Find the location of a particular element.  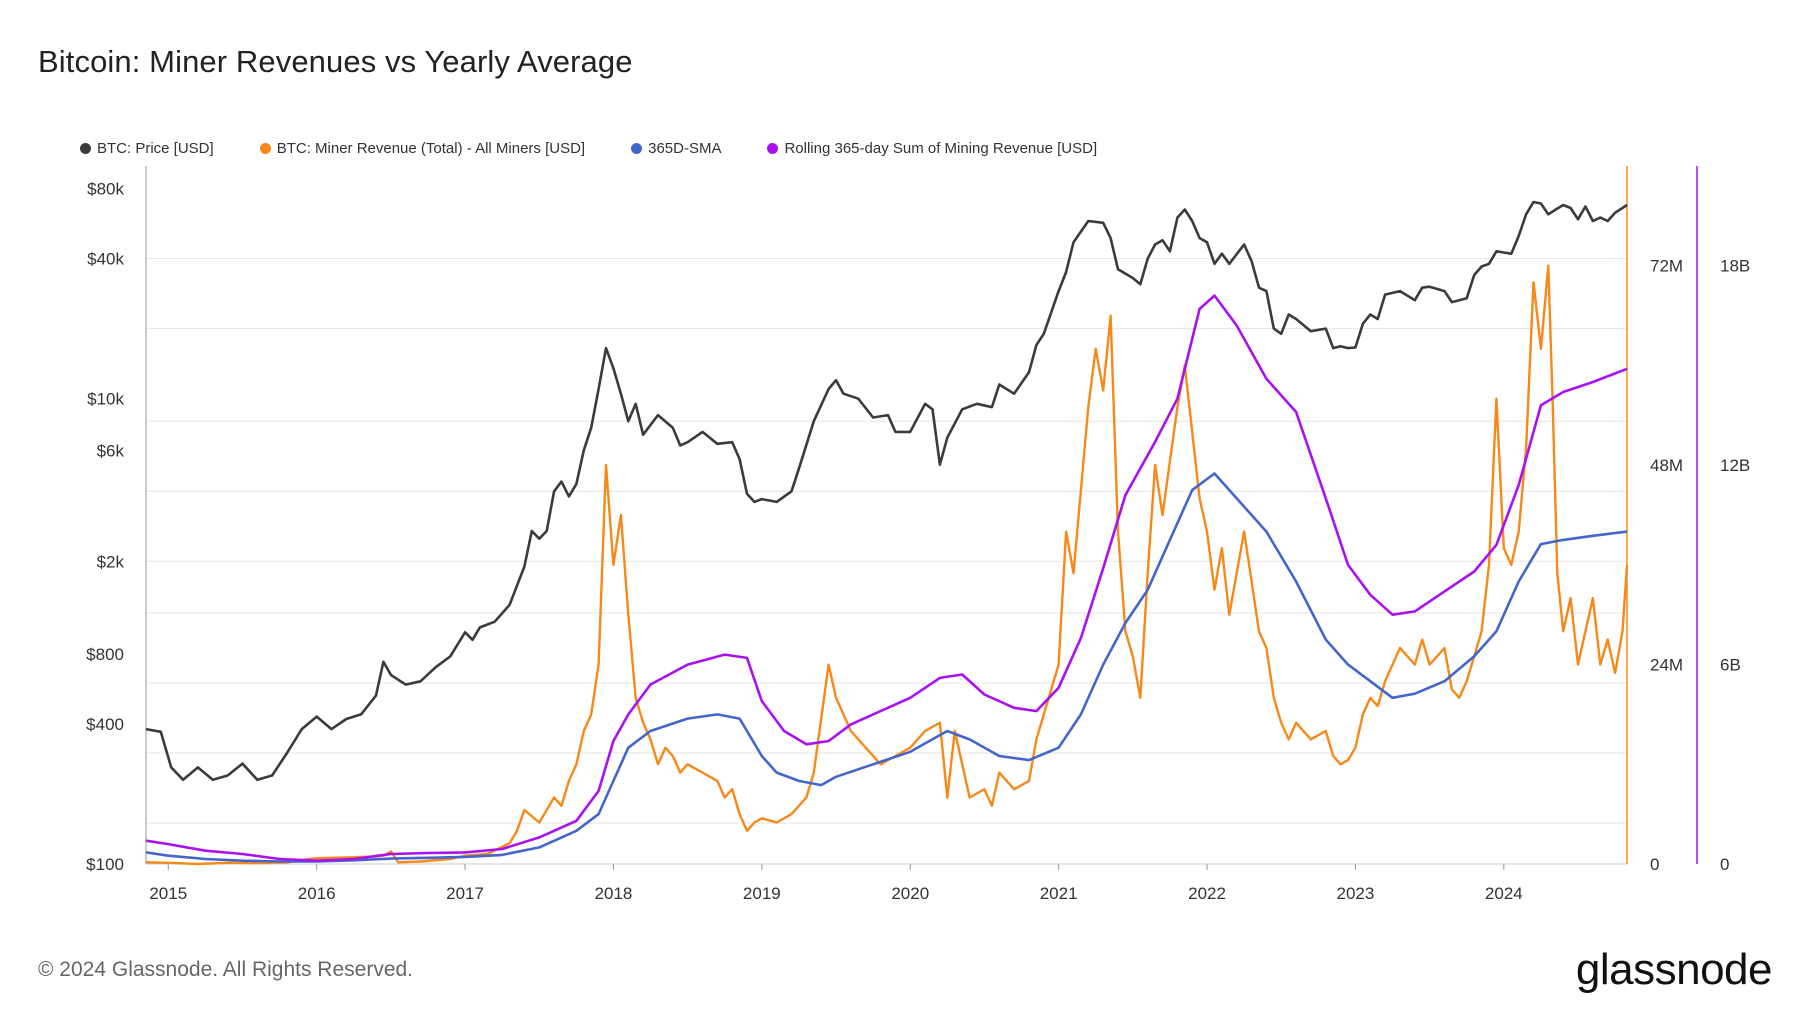

revenue-tick-label: 72M is located at coordinates (1666, 266).